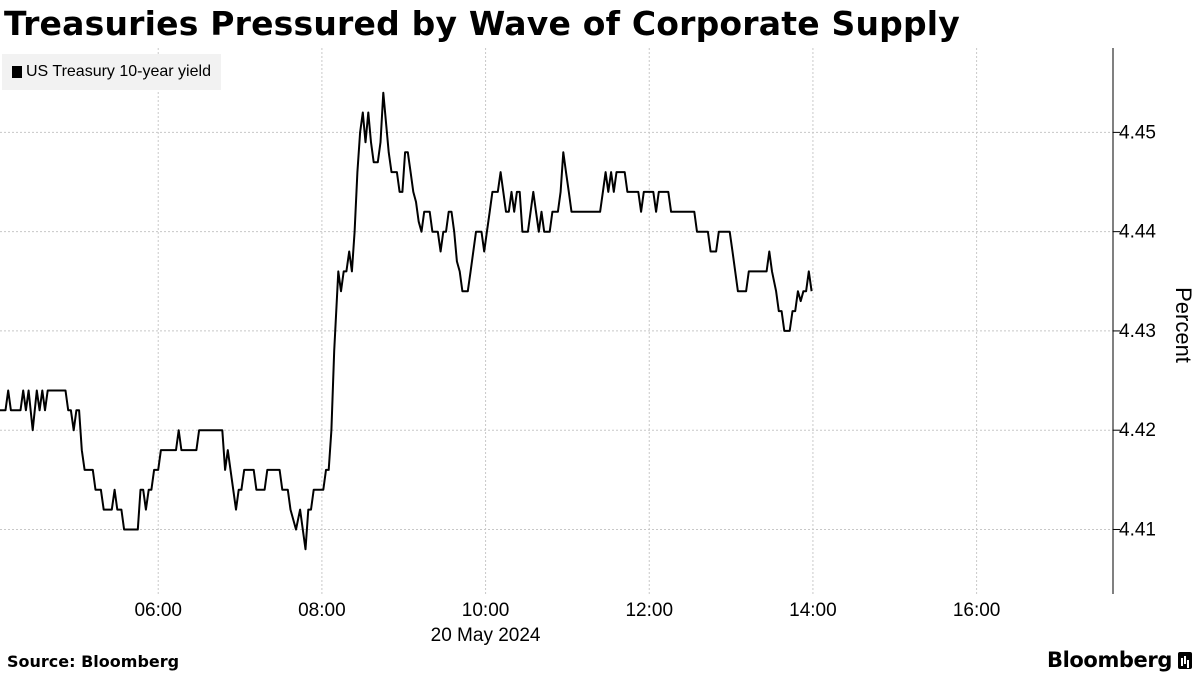  What do you see at coordinates (1137, 430) in the screenshot?
I see `y-tick-label: 4.42` at bounding box center [1137, 430].